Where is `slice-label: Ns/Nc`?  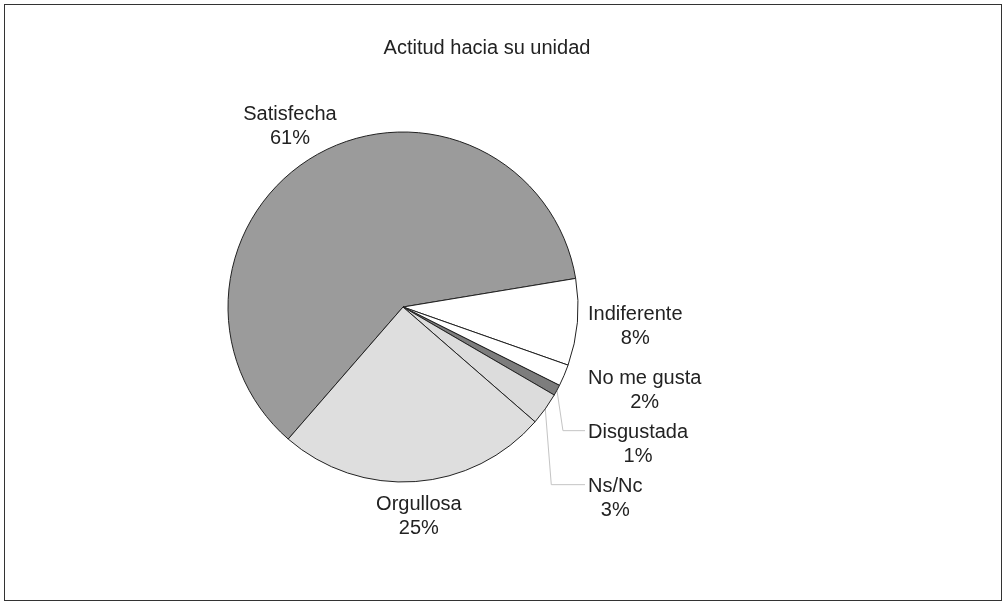 slice-label: Ns/Nc is located at coordinates (615, 484).